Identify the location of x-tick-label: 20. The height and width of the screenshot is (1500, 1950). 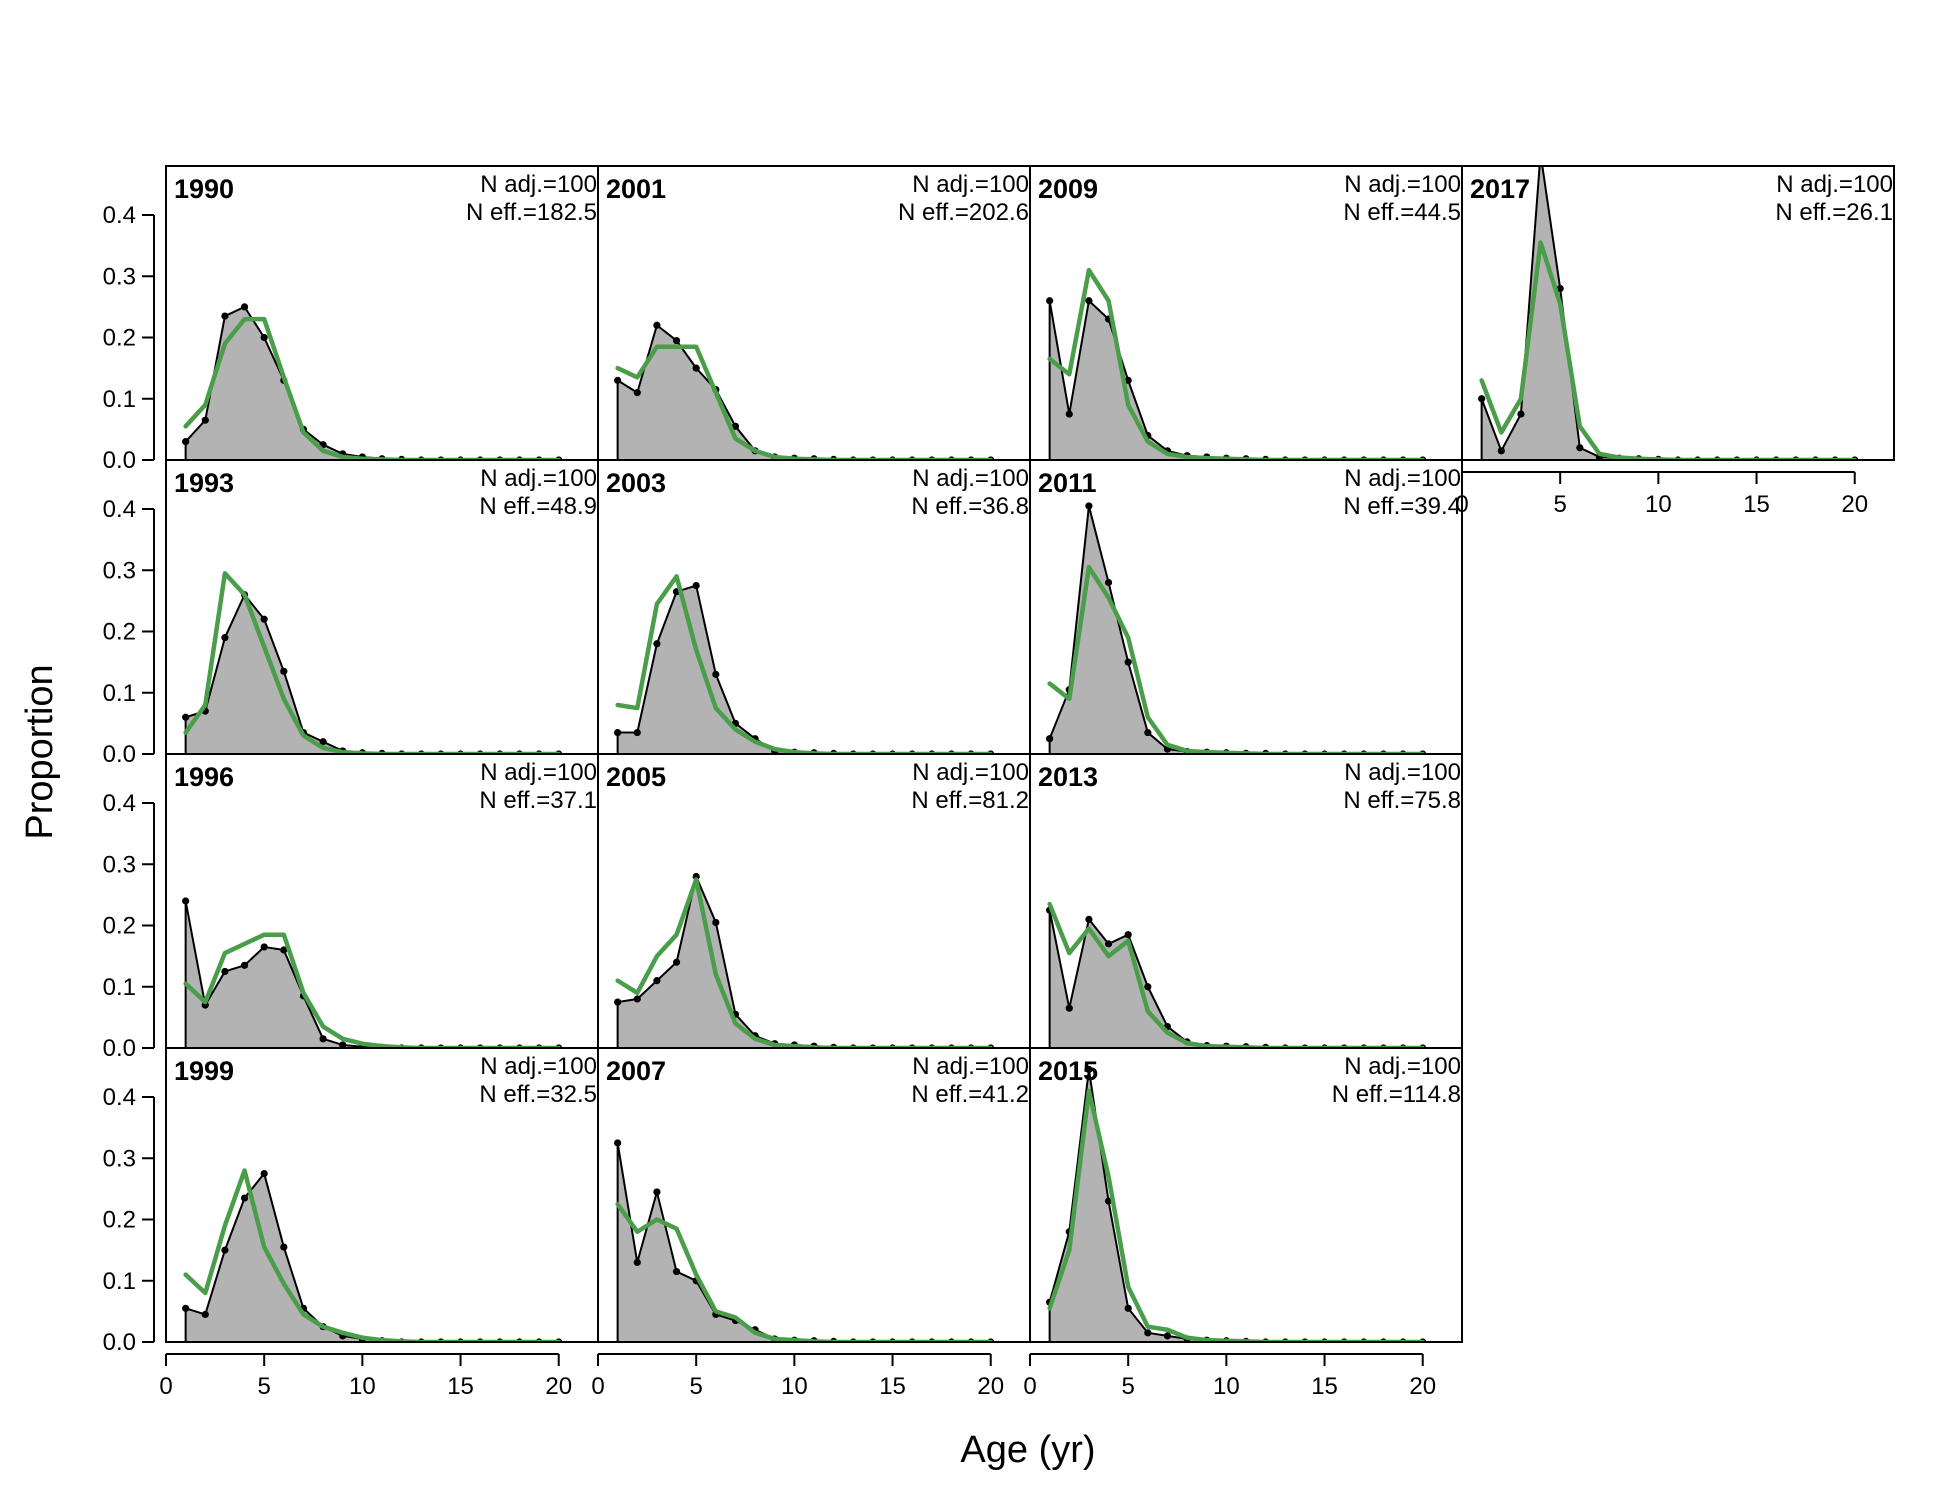
(990, 1386).